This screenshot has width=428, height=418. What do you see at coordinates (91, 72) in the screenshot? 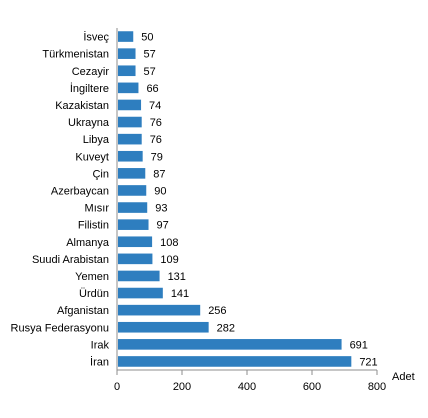
I see `category-label: Cezayir` at bounding box center [91, 72].